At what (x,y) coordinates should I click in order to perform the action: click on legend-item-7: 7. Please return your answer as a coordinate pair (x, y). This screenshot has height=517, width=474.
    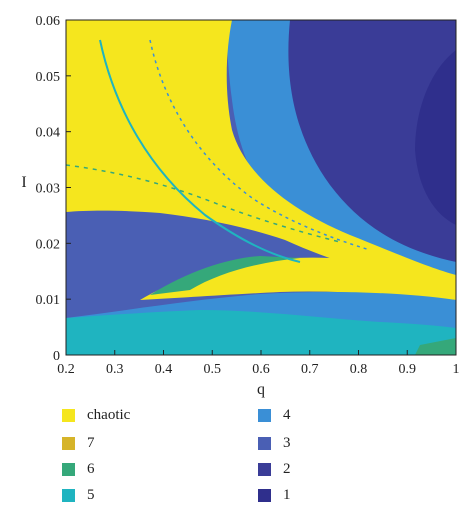
    Looking at the image, I should click on (78, 443).